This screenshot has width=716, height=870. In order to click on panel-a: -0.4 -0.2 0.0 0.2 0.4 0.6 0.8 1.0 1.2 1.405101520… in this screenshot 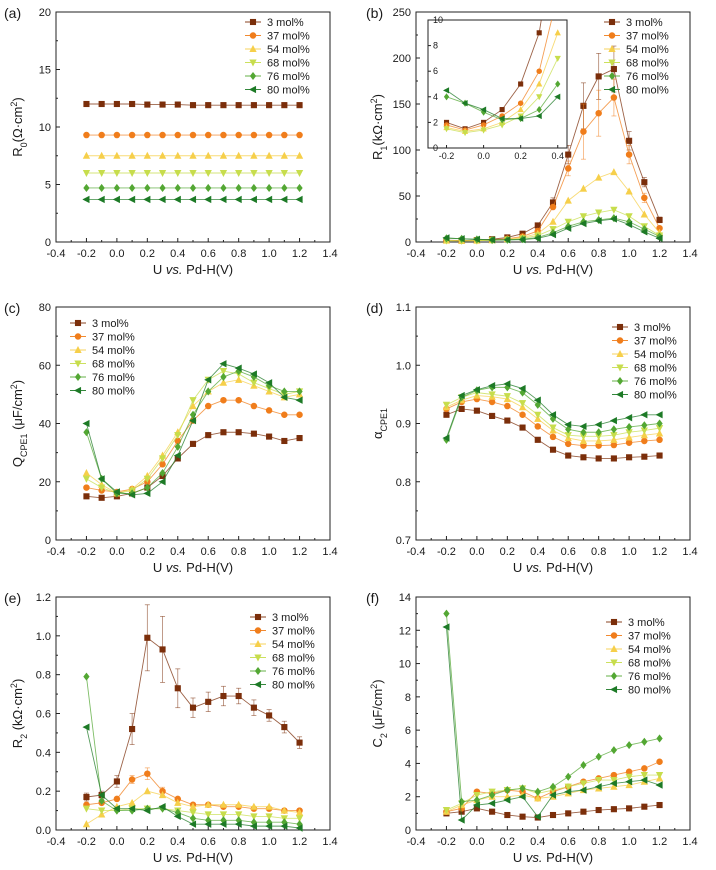, I will do `click(171, 141)`.